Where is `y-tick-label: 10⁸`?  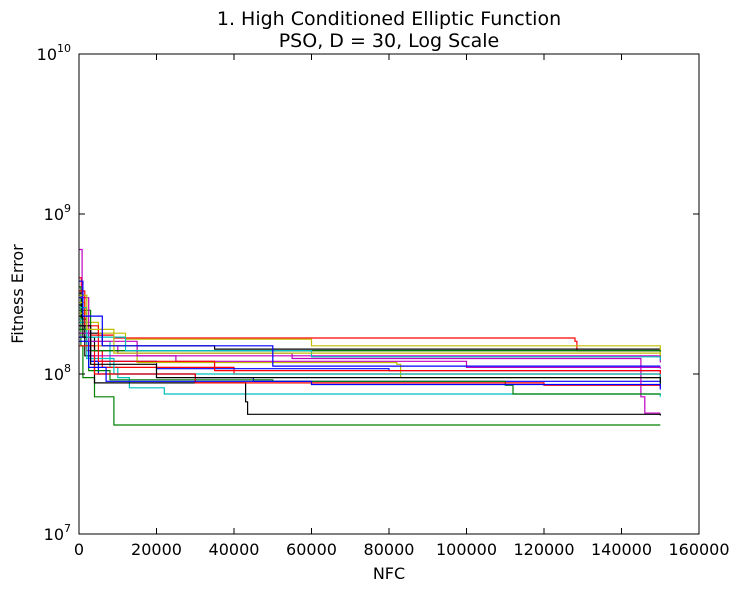 y-tick-label: 10⁸ is located at coordinates (57, 373).